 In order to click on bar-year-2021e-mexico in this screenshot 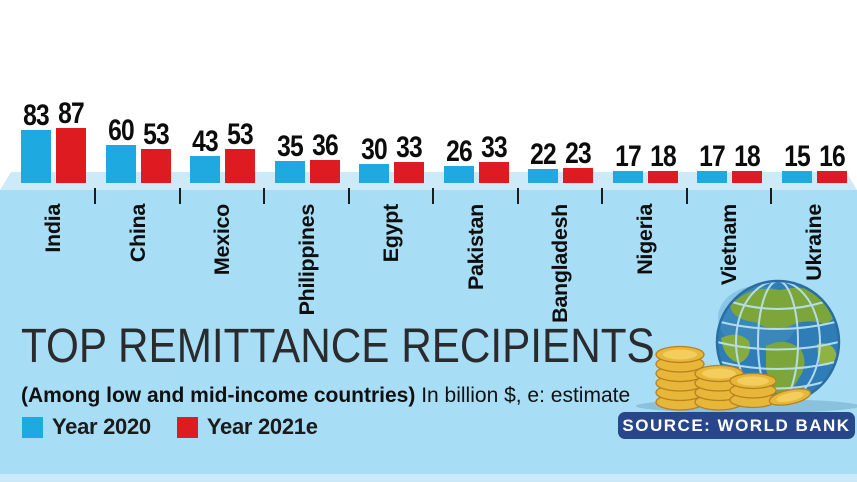, I will do `click(240, 166)`.